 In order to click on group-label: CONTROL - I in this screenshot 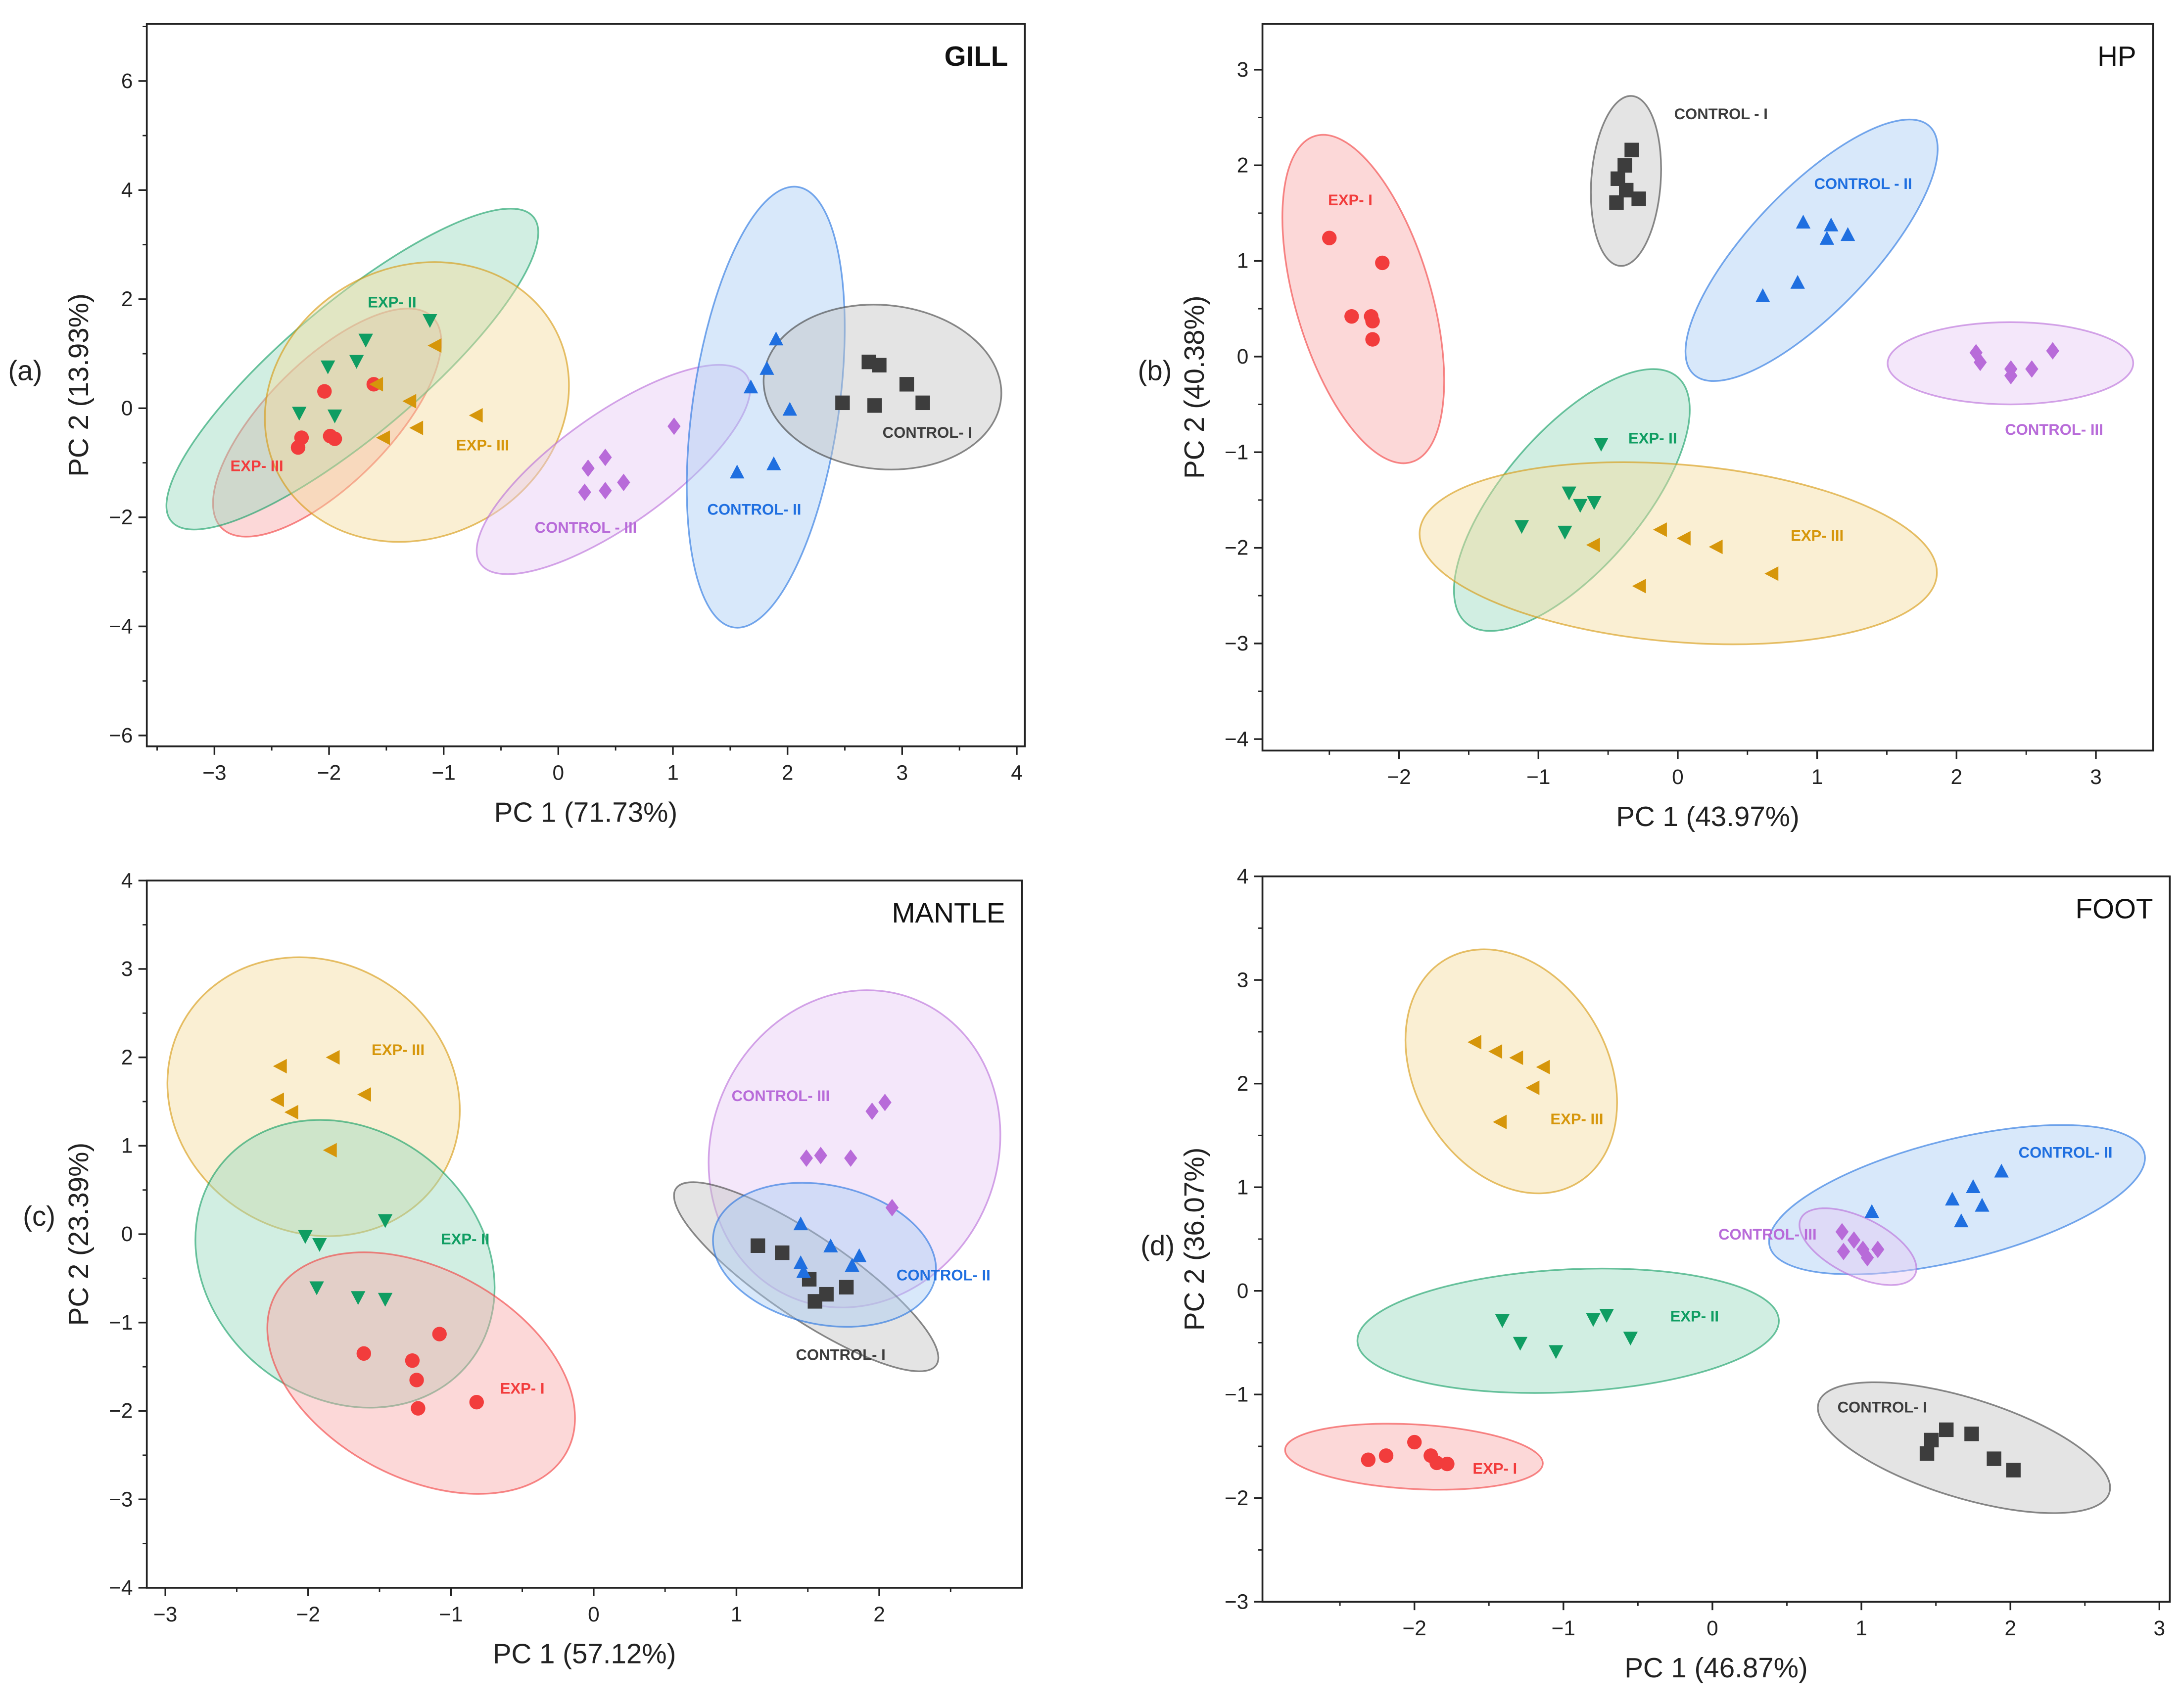, I will do `click(1721, 114)`.